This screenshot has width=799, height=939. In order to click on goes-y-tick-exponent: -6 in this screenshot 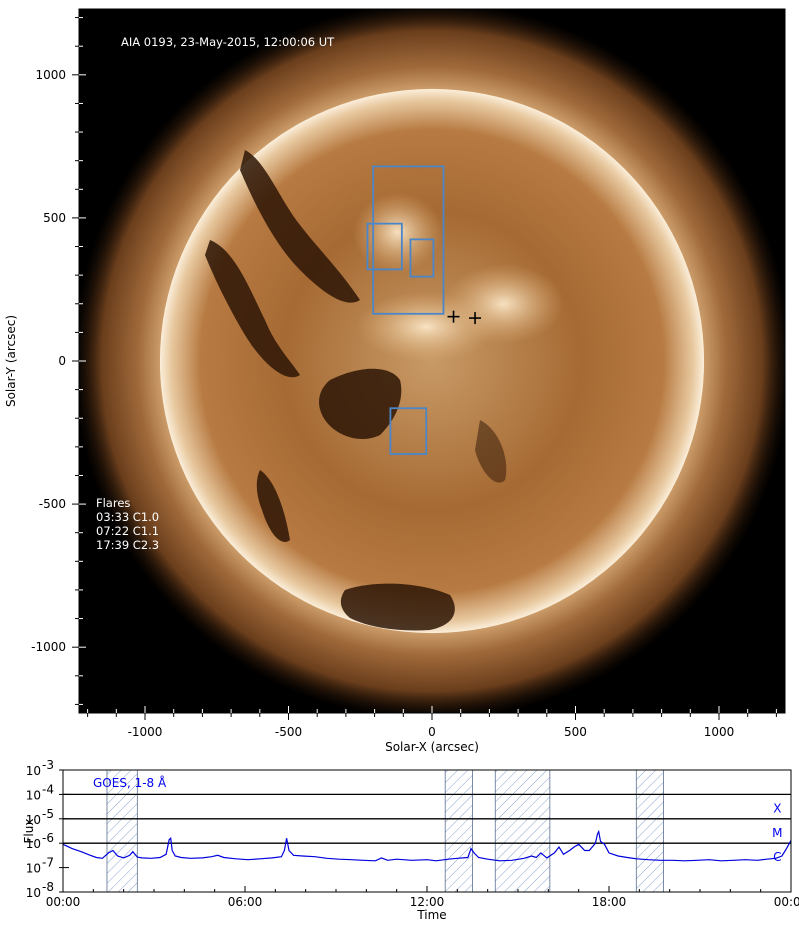, I will do `click(48, 838)`.